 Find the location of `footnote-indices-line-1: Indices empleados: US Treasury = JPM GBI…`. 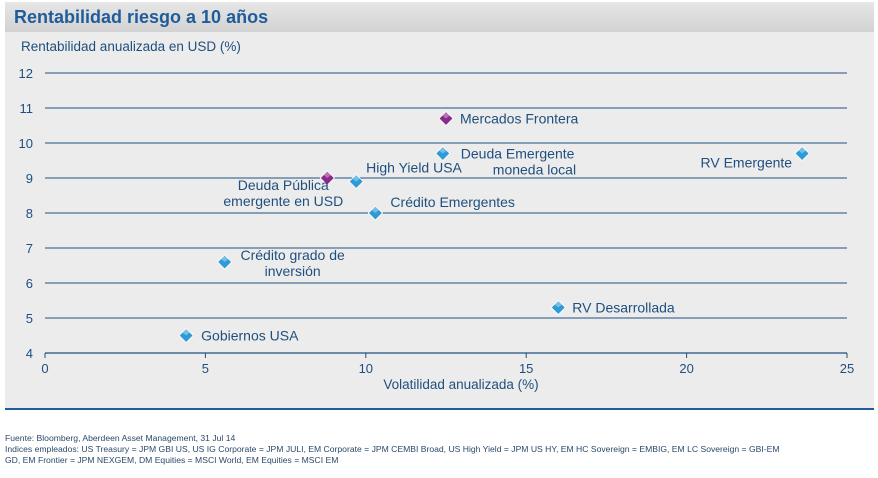

footnote-indices-line-1: Indices empleados: US Treasury = JPM GBI… is located at coordinates (392, 449).